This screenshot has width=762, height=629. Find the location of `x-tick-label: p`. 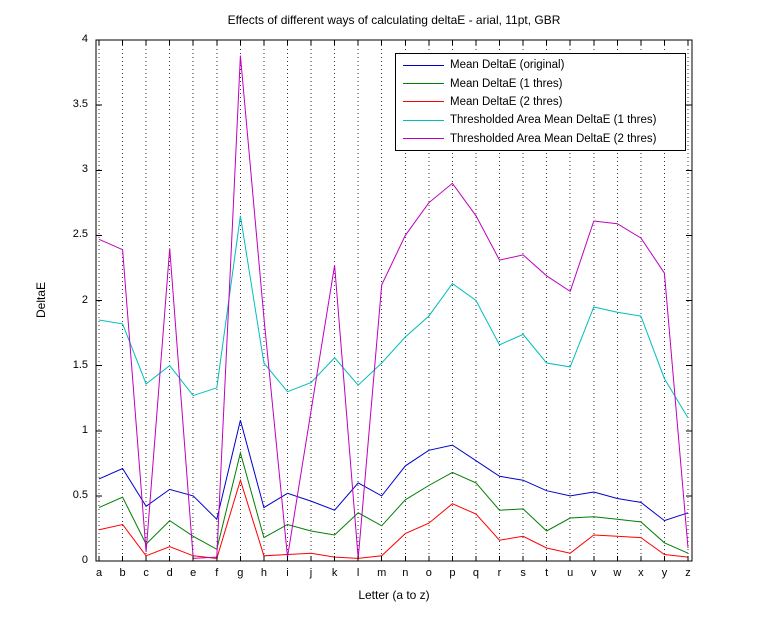

x-tick-label: p is located at coordinates (452, 573).